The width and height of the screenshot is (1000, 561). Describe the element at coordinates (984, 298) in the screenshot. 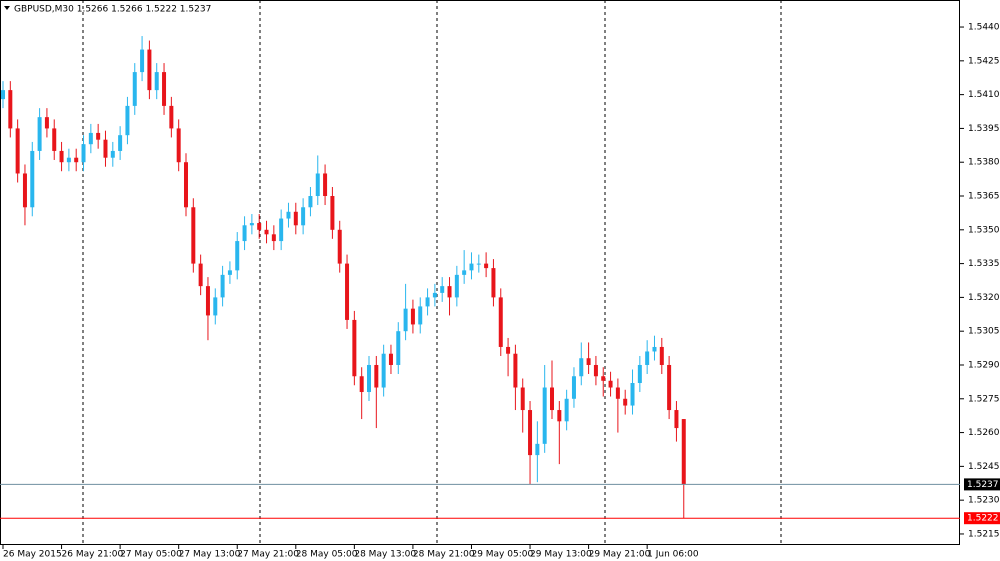

I see `y-tick-label: 1.5320` at that location.